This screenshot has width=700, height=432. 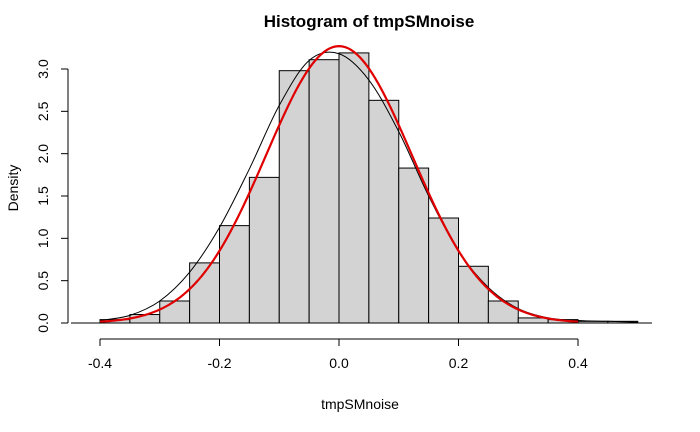 I want to click on x-axis-label: tmpSMnoise, so click(x=360, y=404).